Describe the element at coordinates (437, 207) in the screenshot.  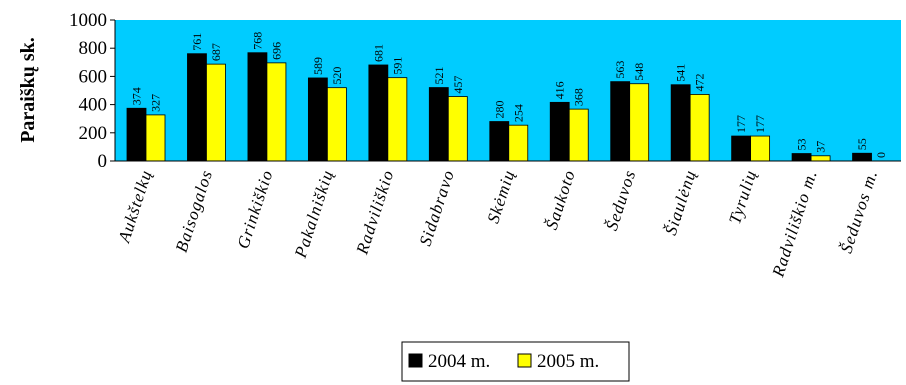
I see `category-label: Sidabravo` at that location.